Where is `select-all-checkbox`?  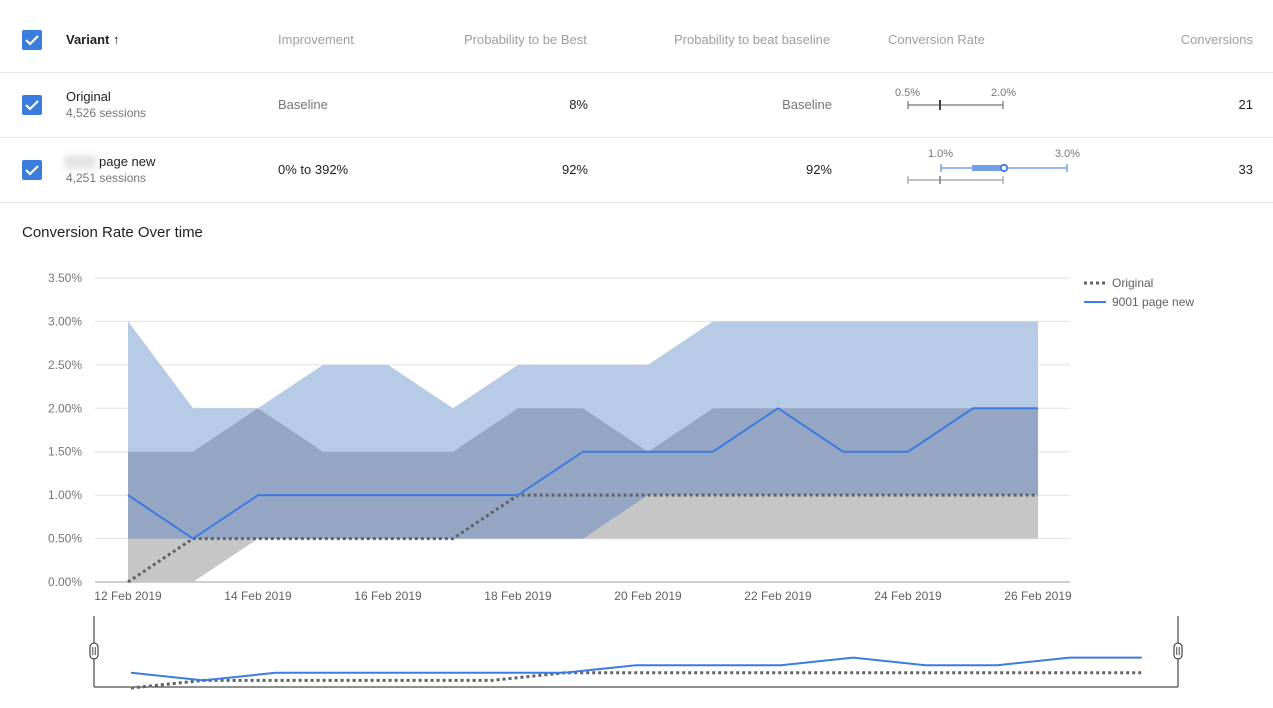 select-all-checkbox is located at coordinates (32, 40).